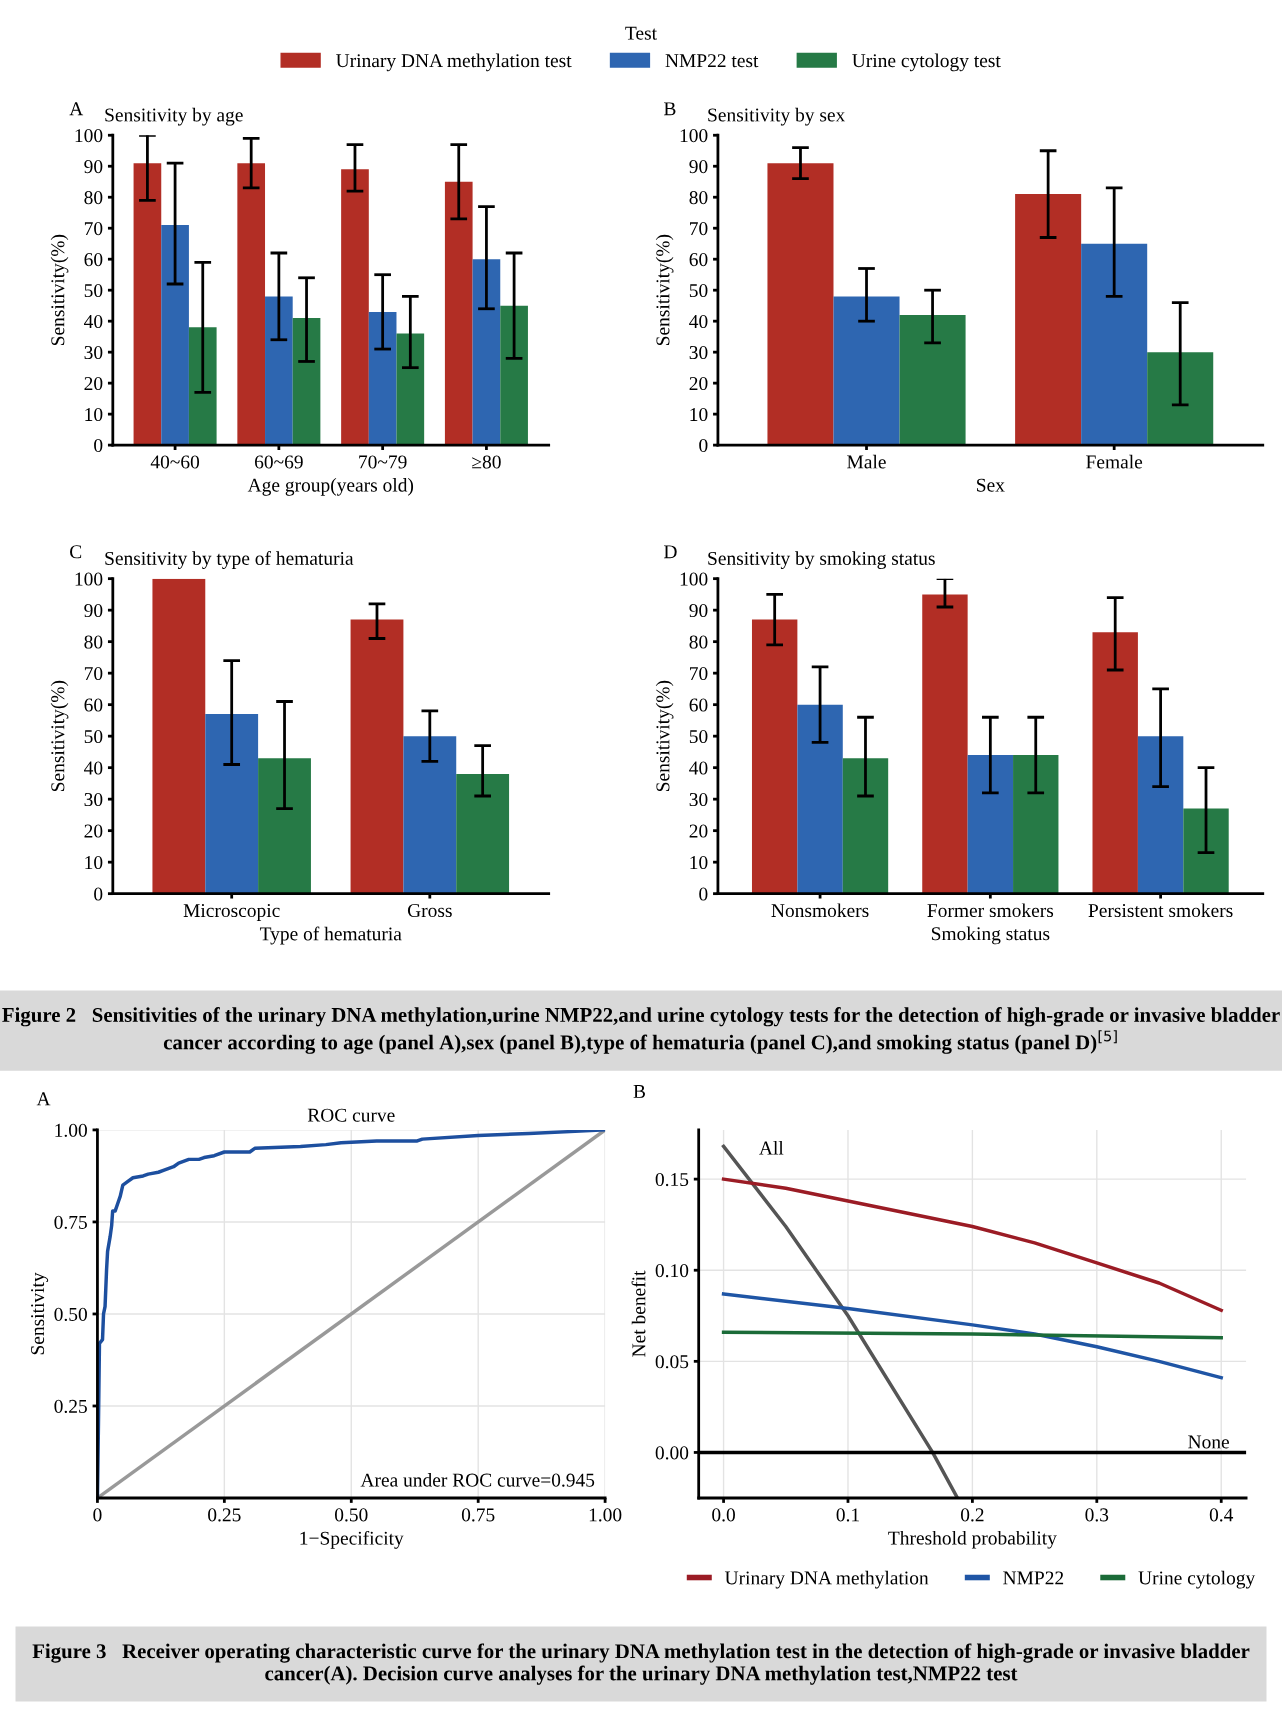 Image resolution: width=1282 pixels, height=1712 pixels. I want to click on x-tick-label: 0.0, so click(723, 1515).